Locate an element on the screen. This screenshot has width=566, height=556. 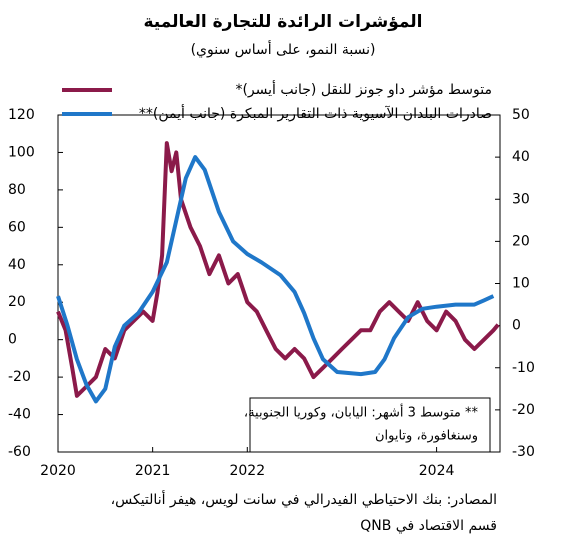
y-tick-label: -60 is located at coordinates (19, 452).